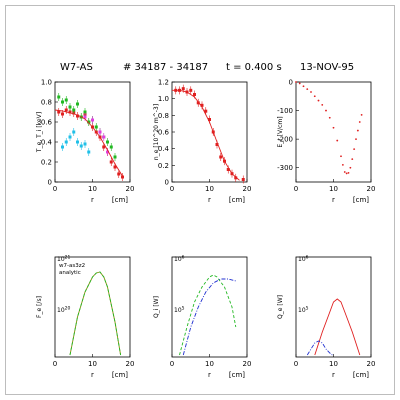 Image resolution: width=400 pixels, height=400 pixels. I want to click on axes-box, so click(333, 132).